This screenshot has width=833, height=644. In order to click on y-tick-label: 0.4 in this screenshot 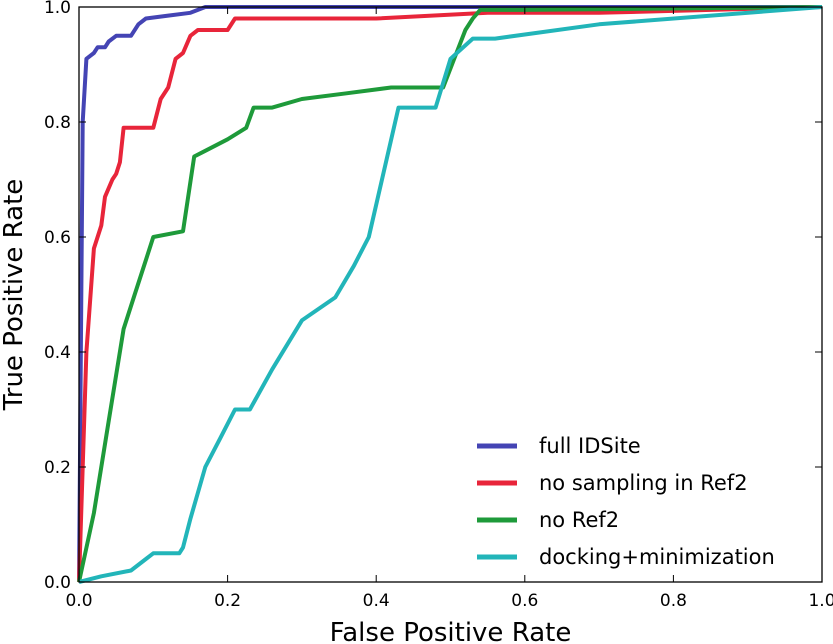, I will do `click(57, 353)`.